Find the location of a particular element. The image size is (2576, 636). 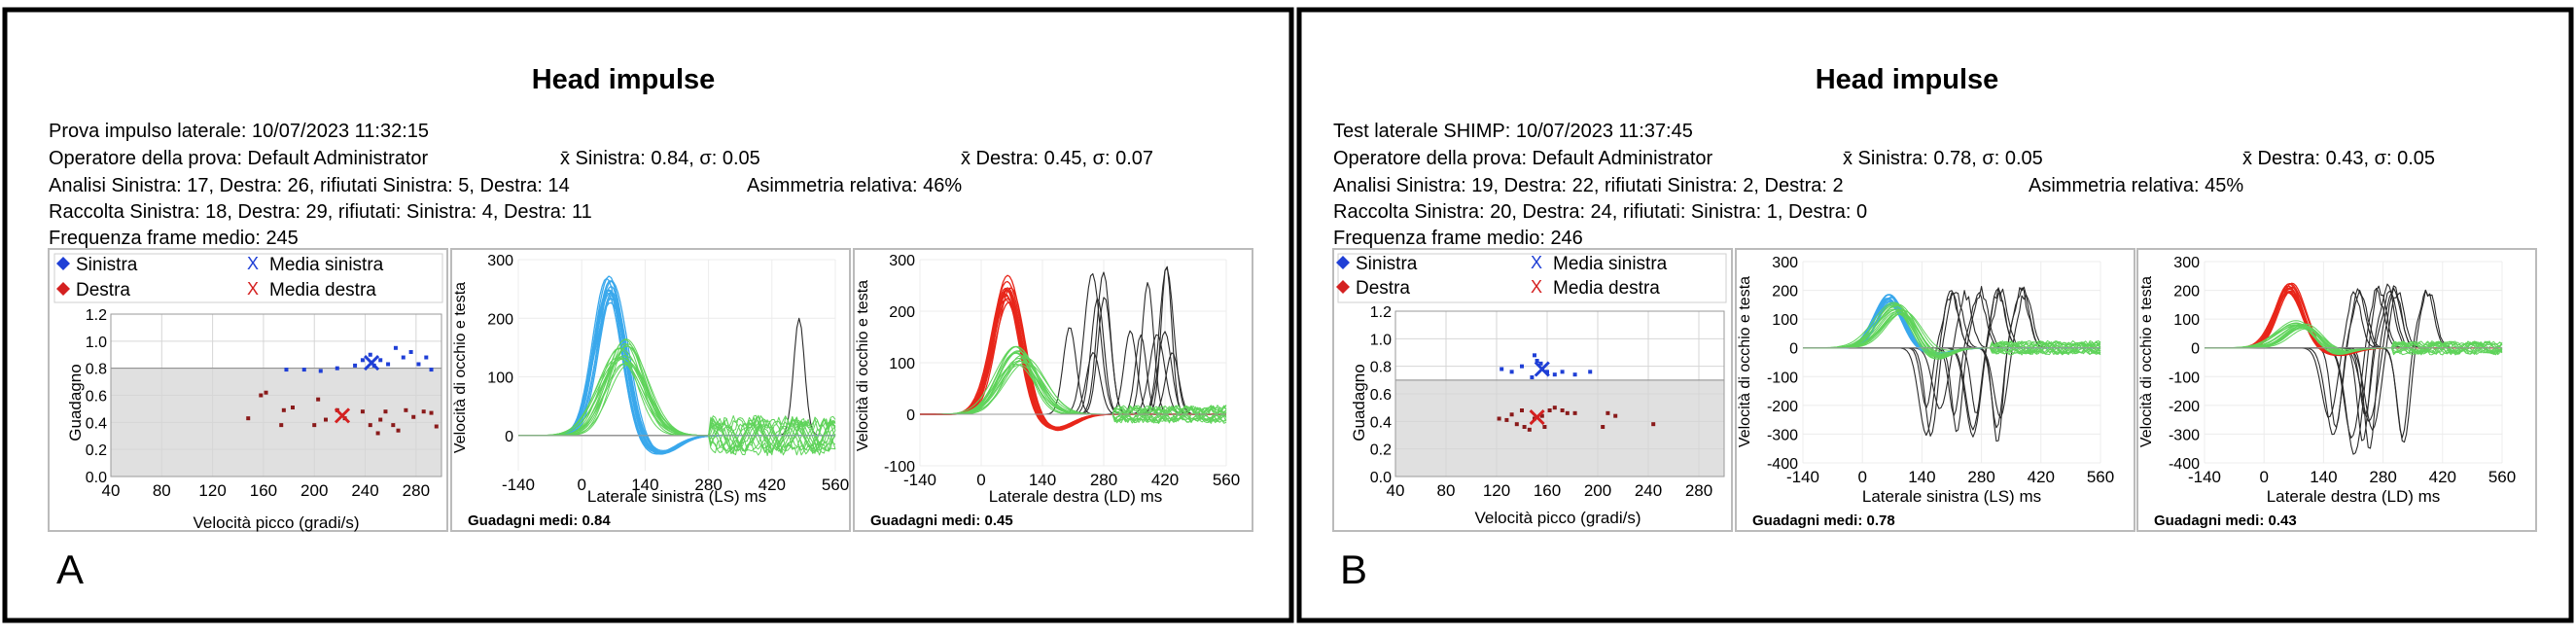

x-tick-label: 140 is located at coordinates (644, 485).